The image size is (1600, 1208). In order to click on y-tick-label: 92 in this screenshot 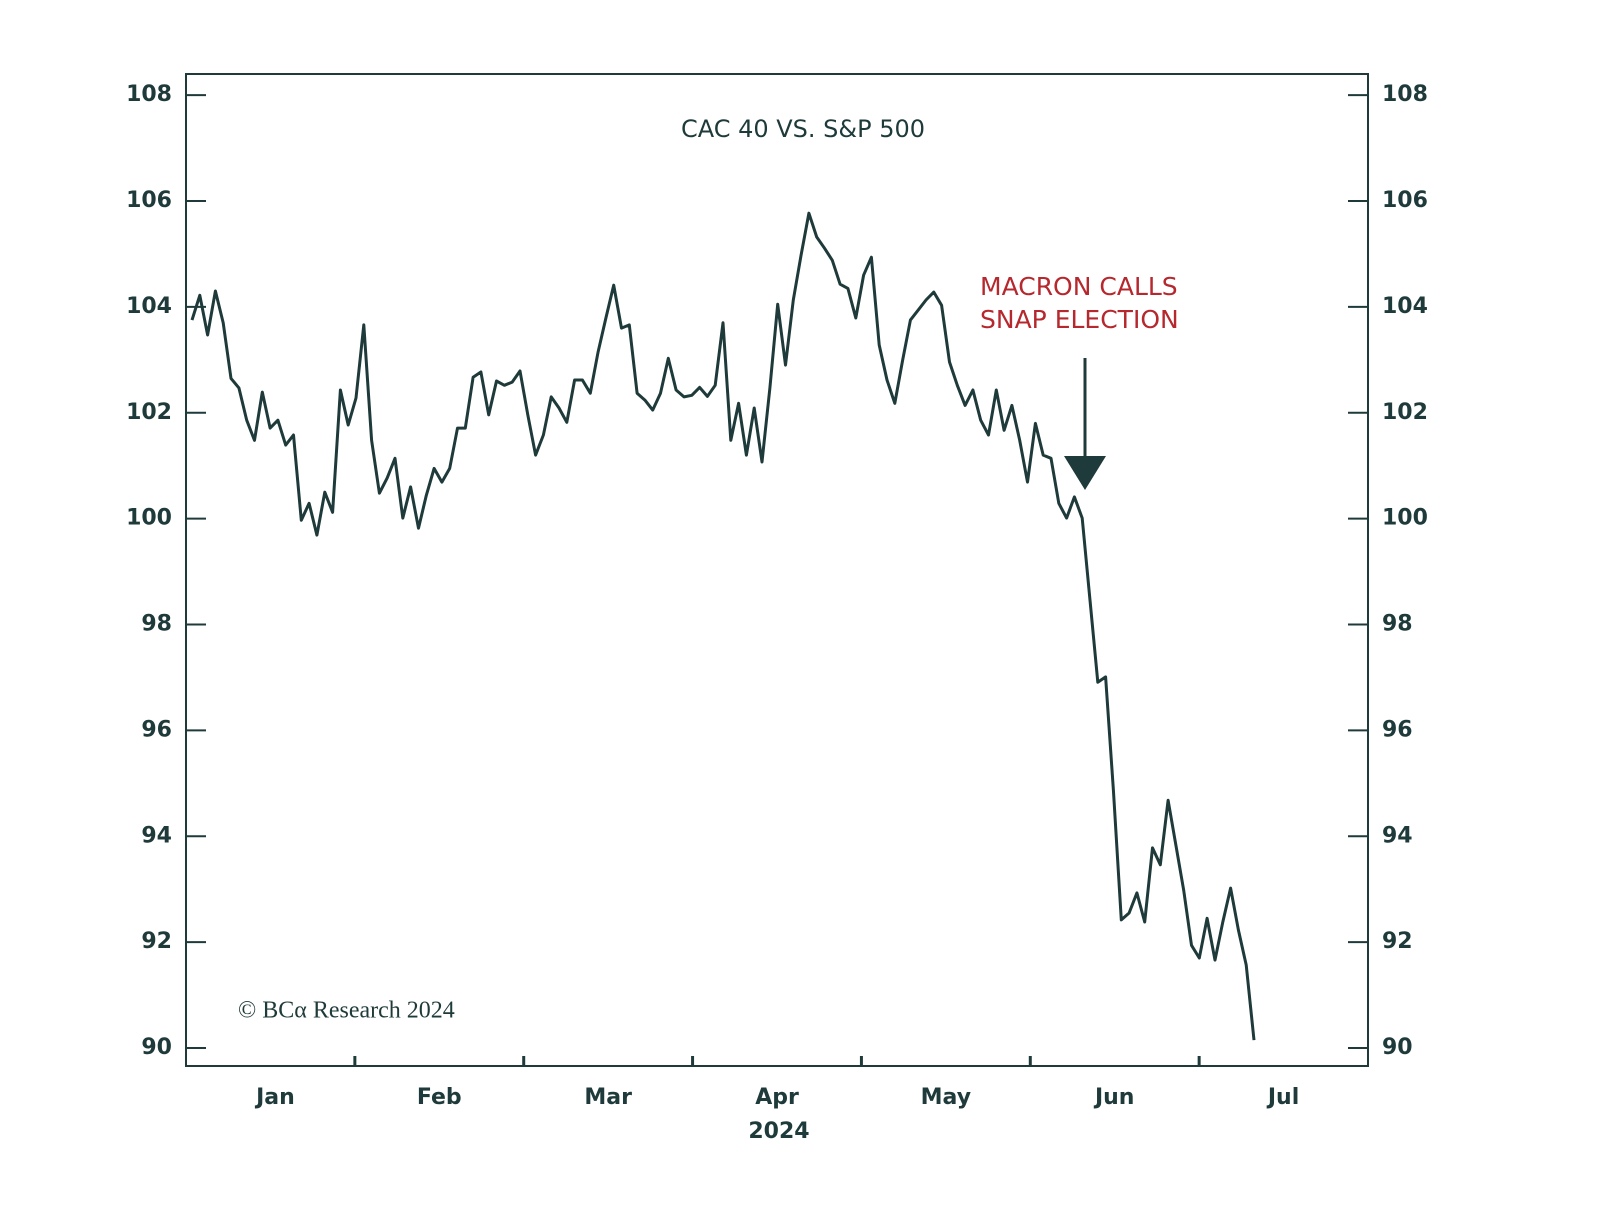, I will do `click(156, 941)`.